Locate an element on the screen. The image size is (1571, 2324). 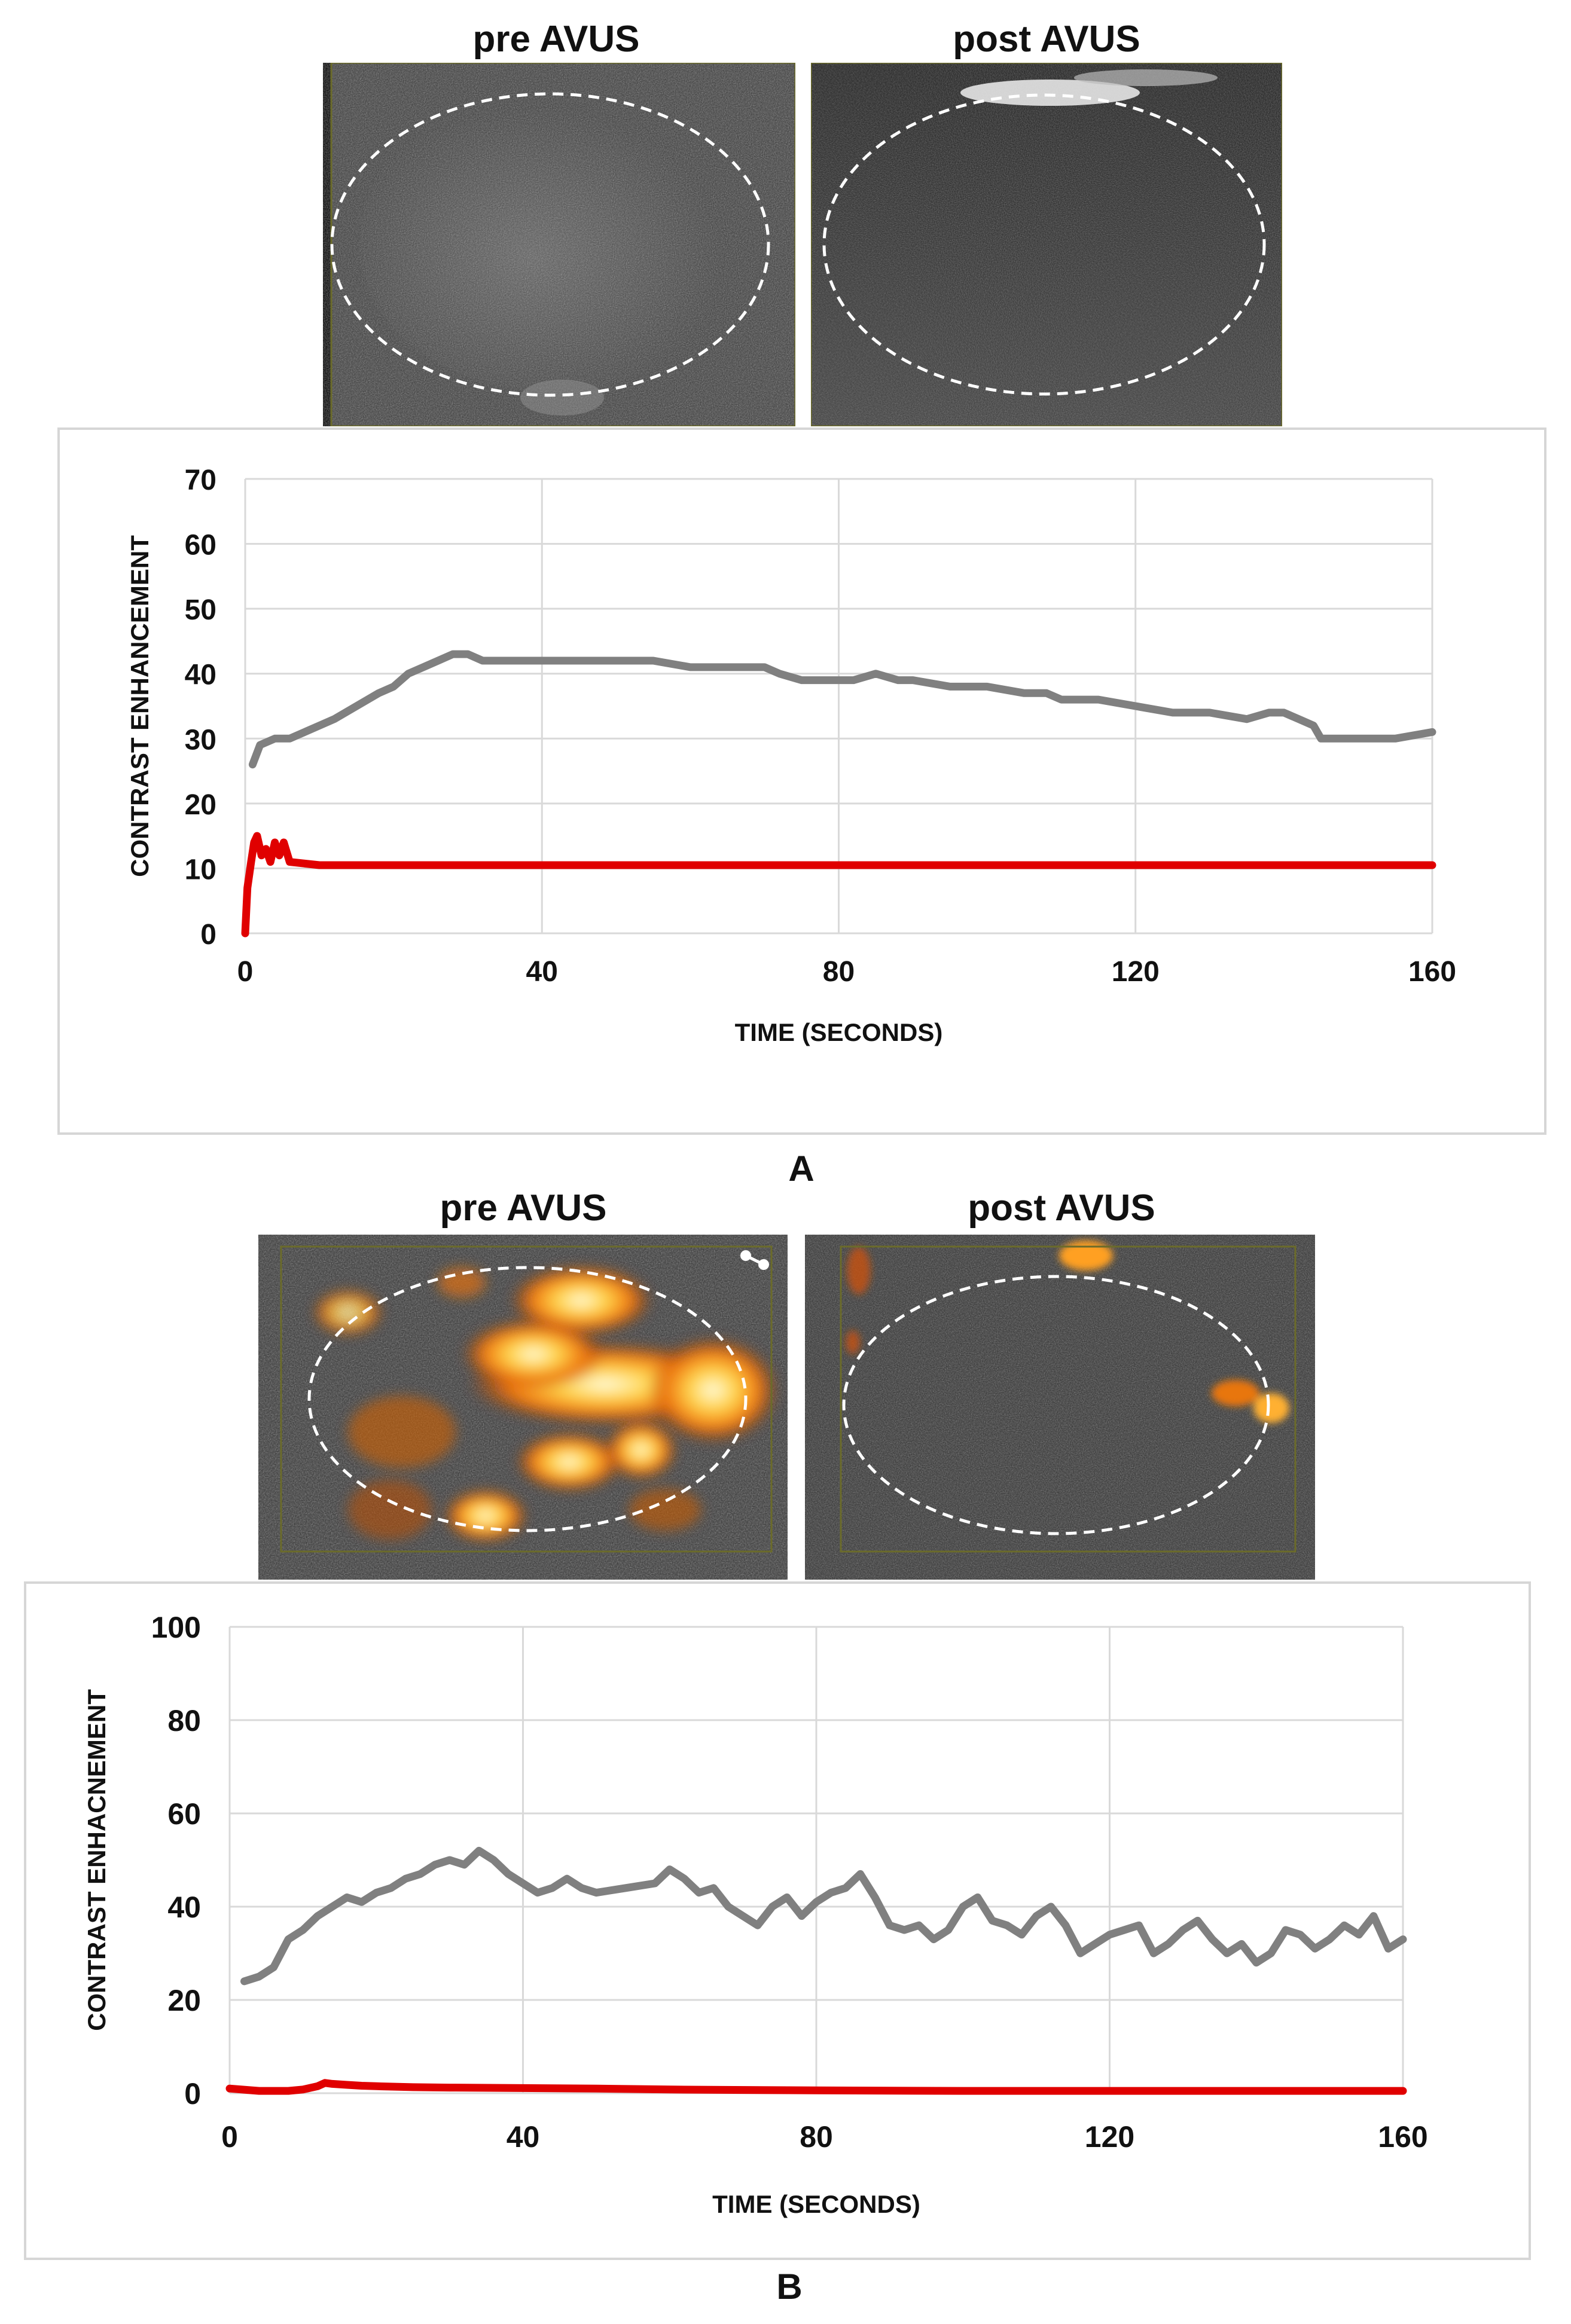
panel-a-post-ultrasound is located at coordinates (1046, 244).